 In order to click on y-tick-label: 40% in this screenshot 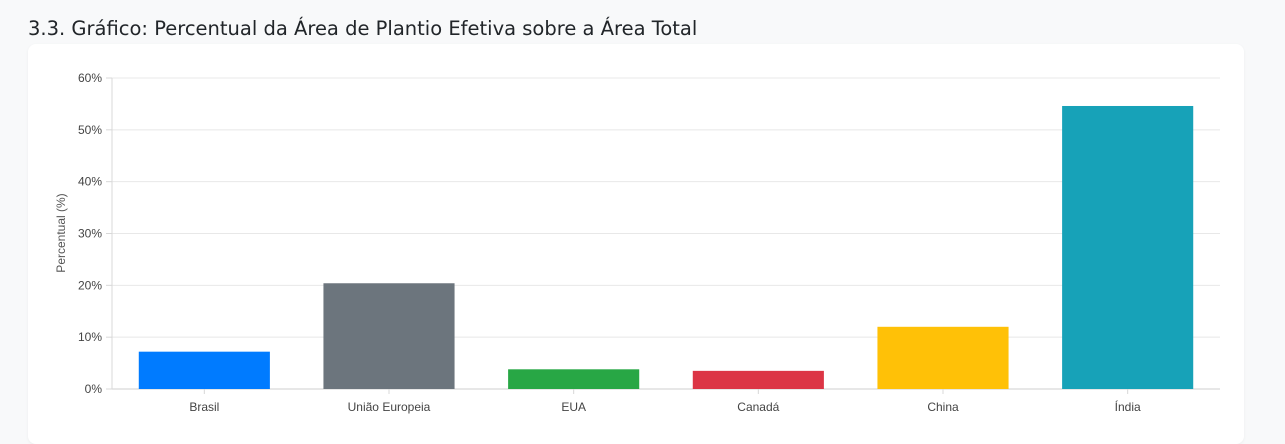, I will do `click(90, 182)`.